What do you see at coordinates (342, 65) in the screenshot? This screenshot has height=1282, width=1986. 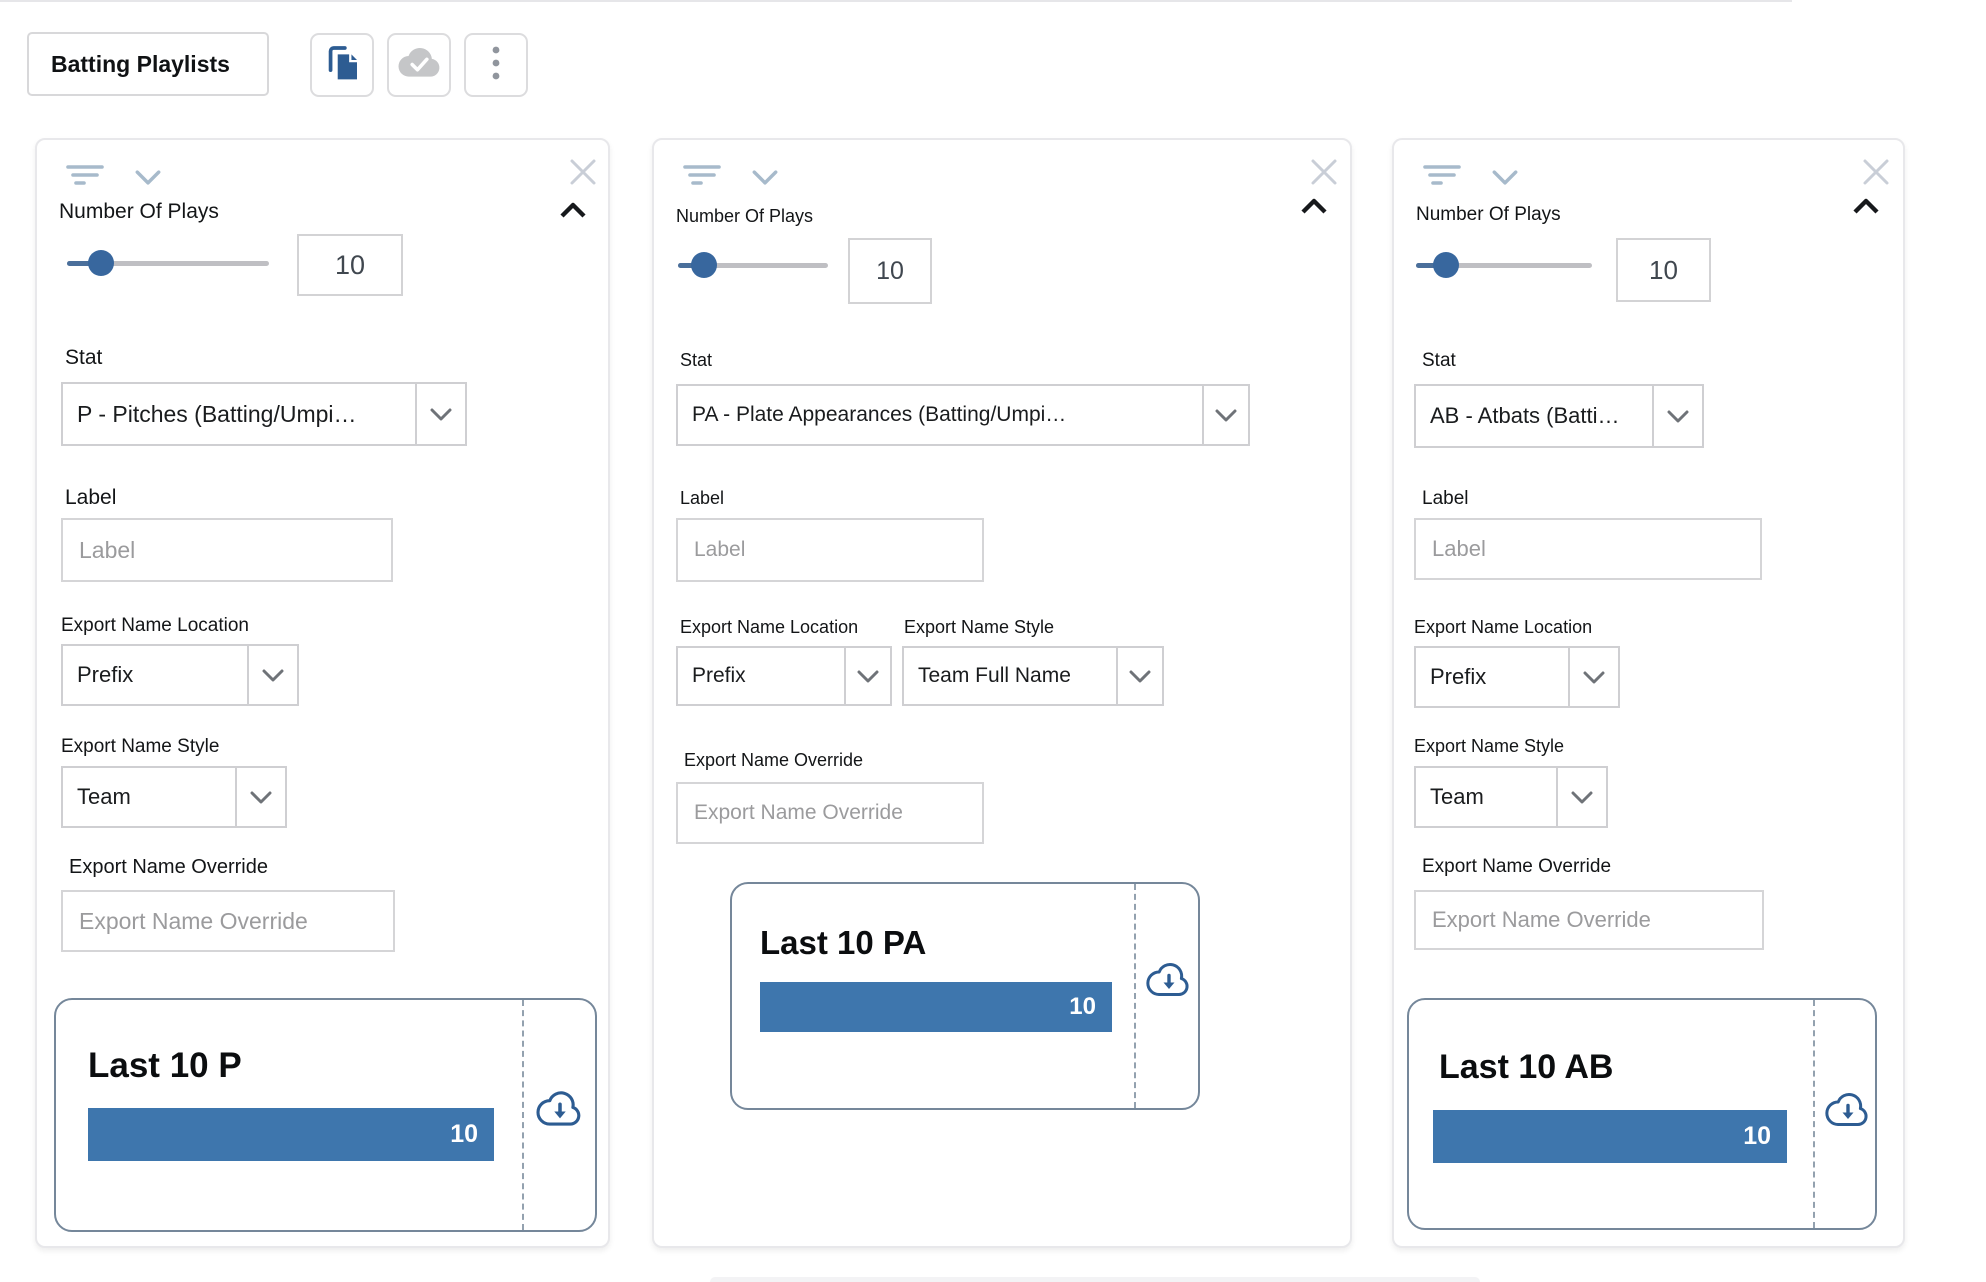 I see `copy-button` at bounding box center [342, 65].